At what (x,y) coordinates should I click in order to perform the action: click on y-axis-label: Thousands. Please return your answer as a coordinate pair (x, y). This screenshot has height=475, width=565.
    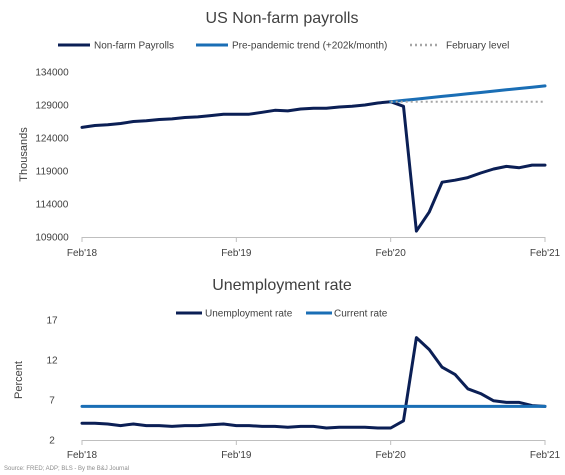
    Looking at the image, I should click on (24, 154).